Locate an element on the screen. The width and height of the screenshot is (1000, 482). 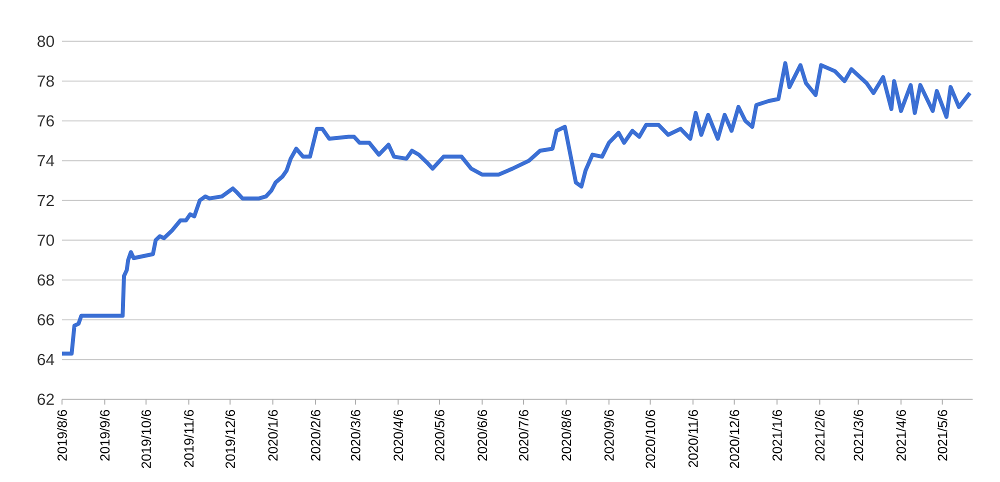
x-tick-label: 2021/4/6 is located at coordinates (901, 435).